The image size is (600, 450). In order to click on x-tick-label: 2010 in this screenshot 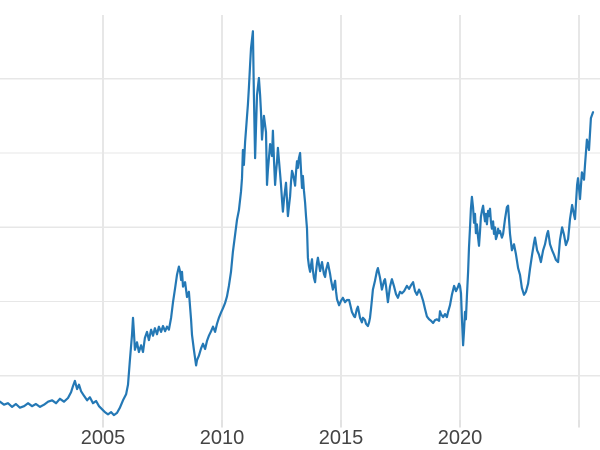, I will do `click(222, 438)`.